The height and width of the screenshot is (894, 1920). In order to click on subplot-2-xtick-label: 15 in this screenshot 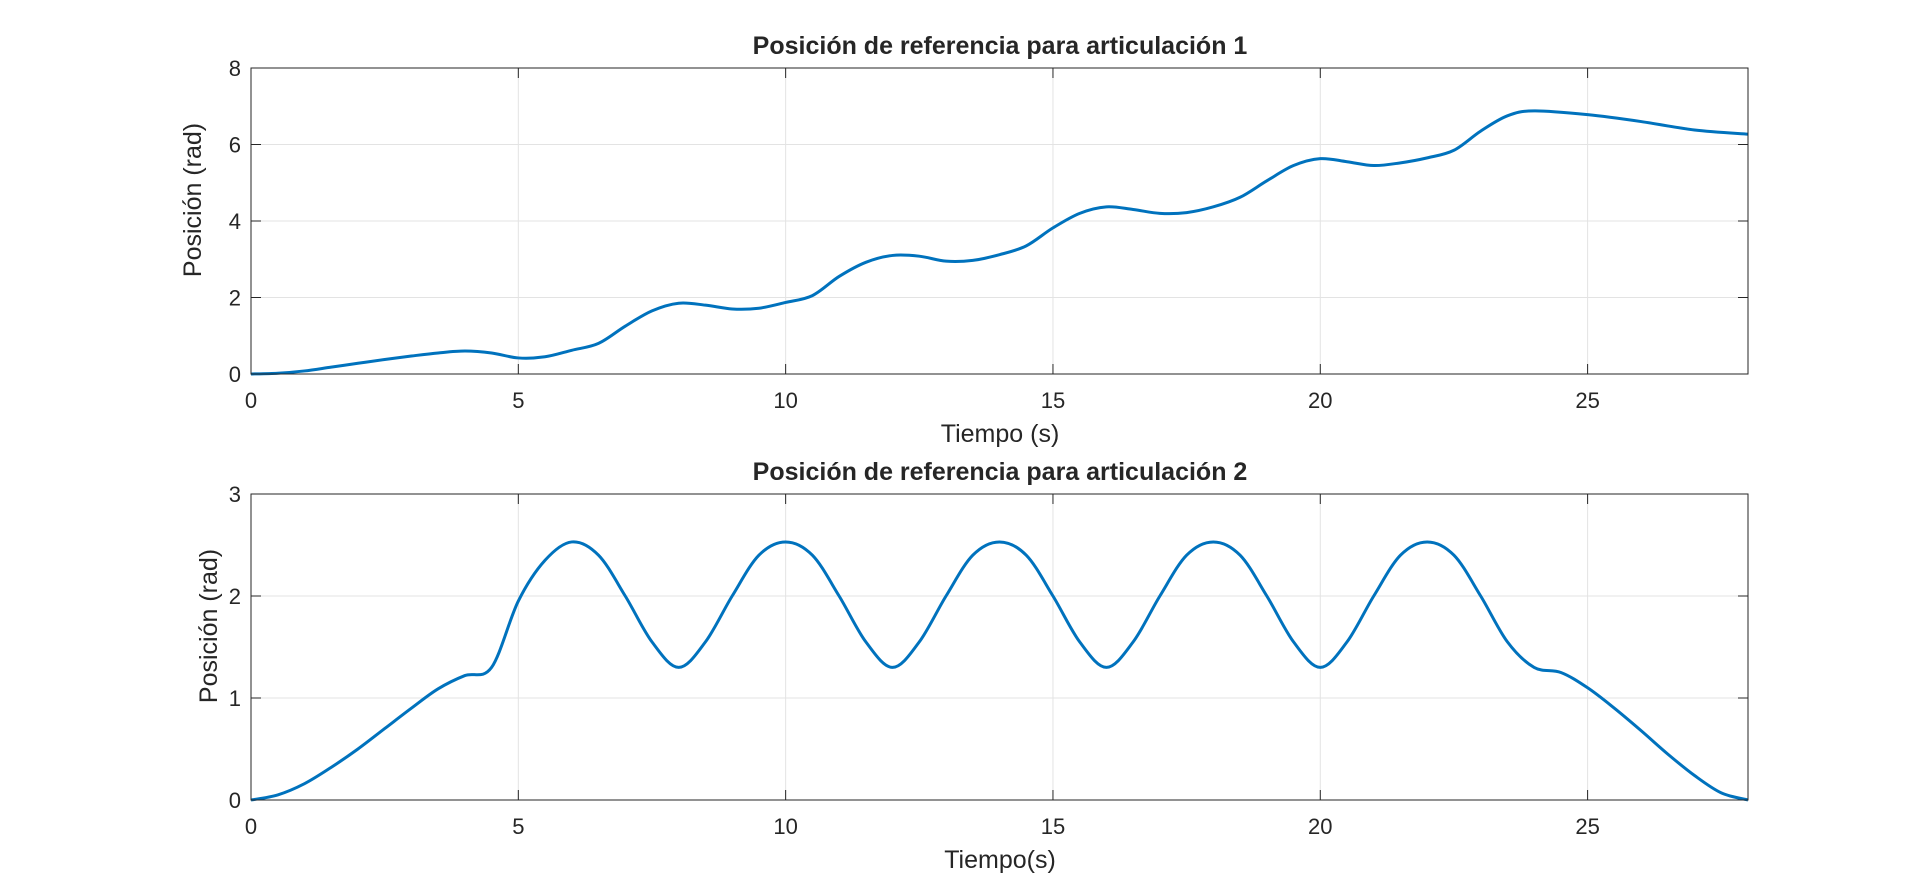, I will do `click(1053, 826)`.